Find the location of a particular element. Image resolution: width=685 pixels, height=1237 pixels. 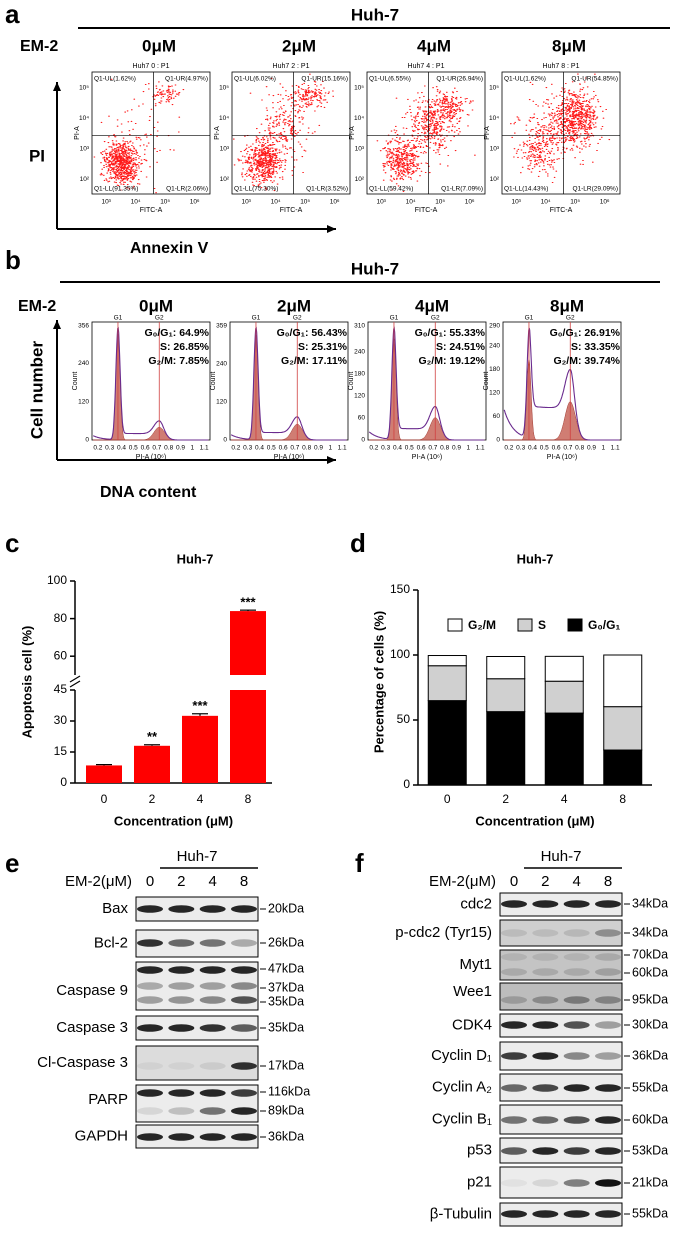

treatment-label: EM-2(μM) is located at coordinates (462, 881).